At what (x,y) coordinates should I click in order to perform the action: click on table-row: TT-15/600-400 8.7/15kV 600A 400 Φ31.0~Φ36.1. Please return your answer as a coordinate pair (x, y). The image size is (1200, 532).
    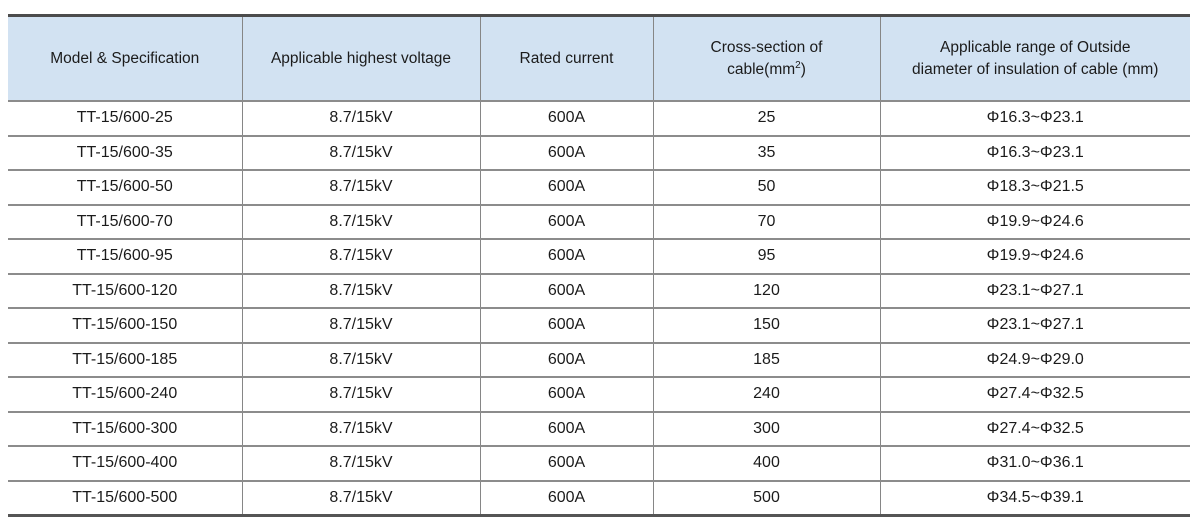
    Looking at the image, I should click on (599, 464).